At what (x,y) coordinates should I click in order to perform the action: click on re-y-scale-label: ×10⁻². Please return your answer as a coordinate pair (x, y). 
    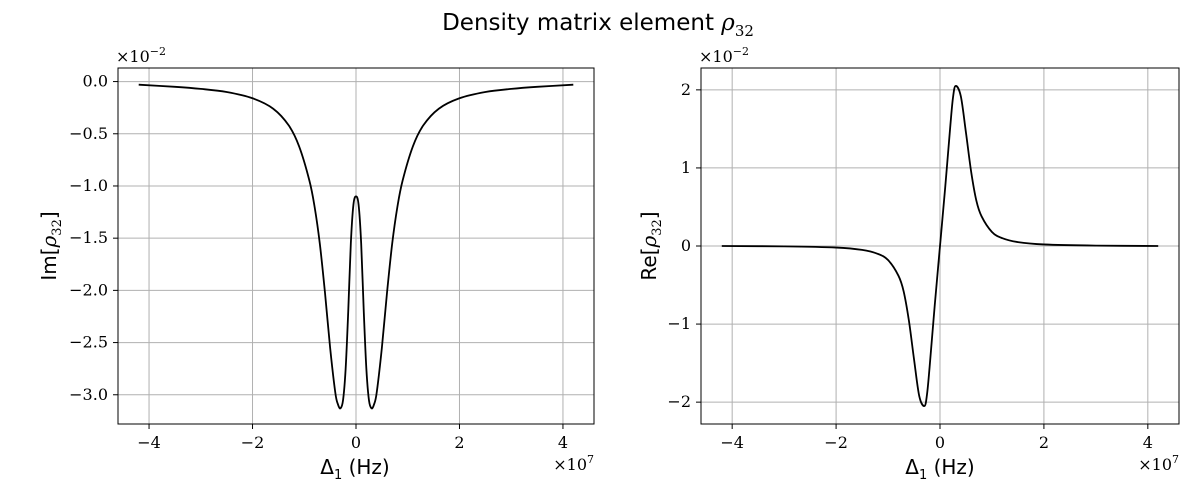
    Looking at the image, I should click on (724, 55).